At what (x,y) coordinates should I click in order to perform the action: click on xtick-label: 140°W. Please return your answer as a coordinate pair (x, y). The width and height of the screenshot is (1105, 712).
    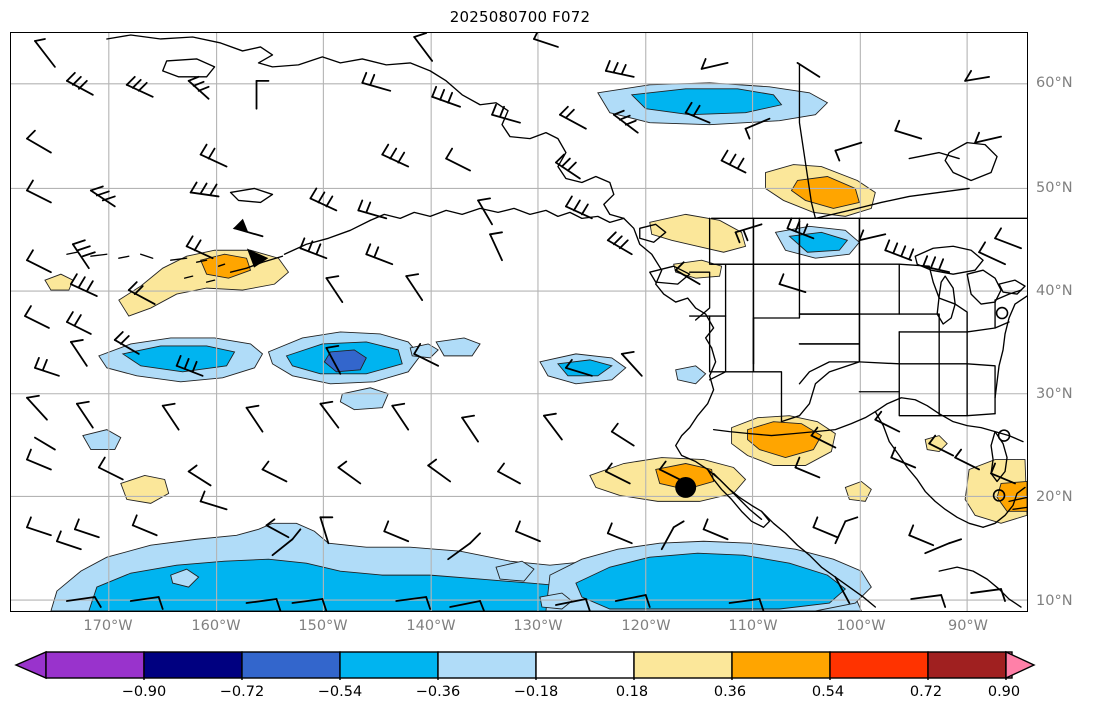
    Looking at the image, I should click on (431, 626).